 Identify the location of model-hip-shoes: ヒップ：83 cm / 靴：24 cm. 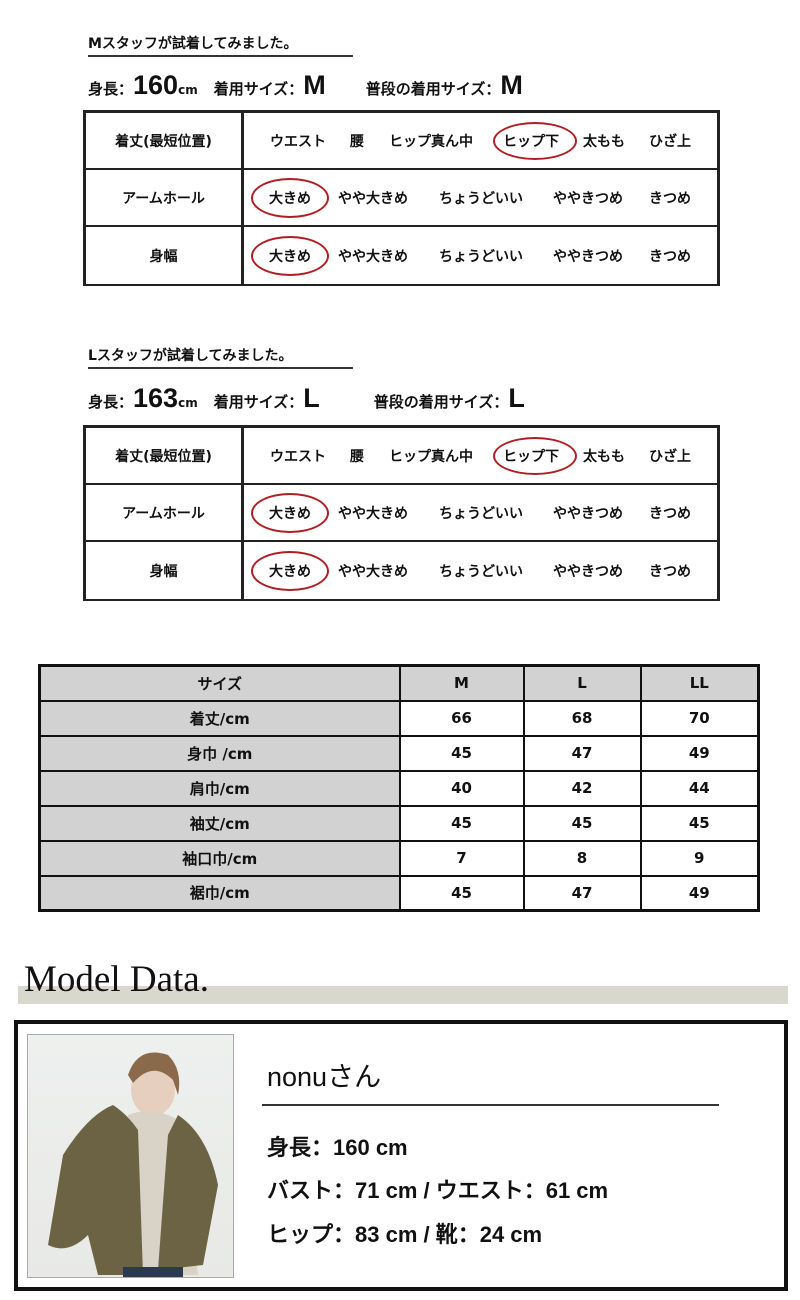
(405, 1234).